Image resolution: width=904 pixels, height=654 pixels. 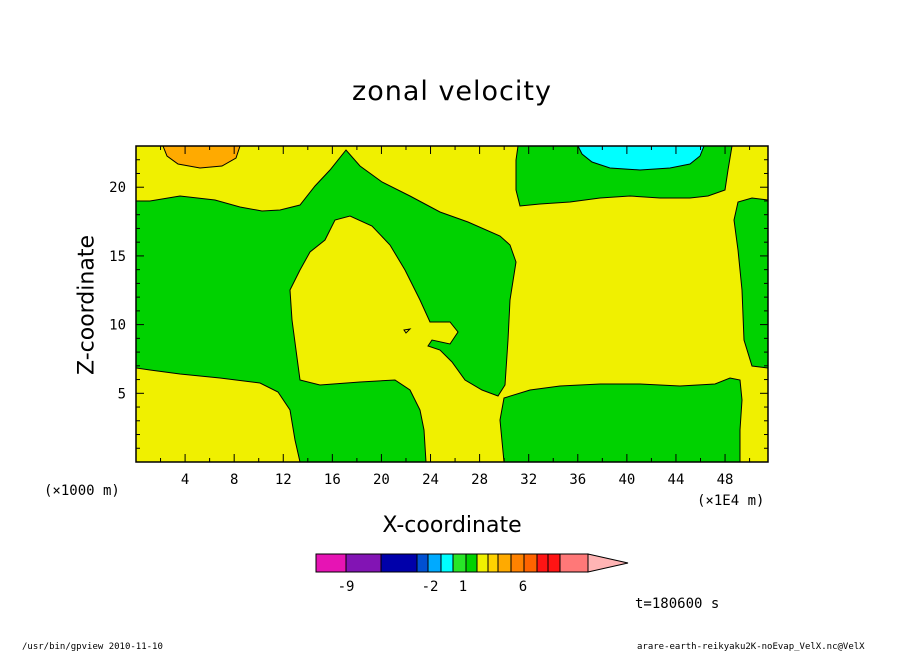 What do you see at coordinates (430, 480) in the screenshot?
I see `x-tick-label: 24` at bounding box center [430, 480].